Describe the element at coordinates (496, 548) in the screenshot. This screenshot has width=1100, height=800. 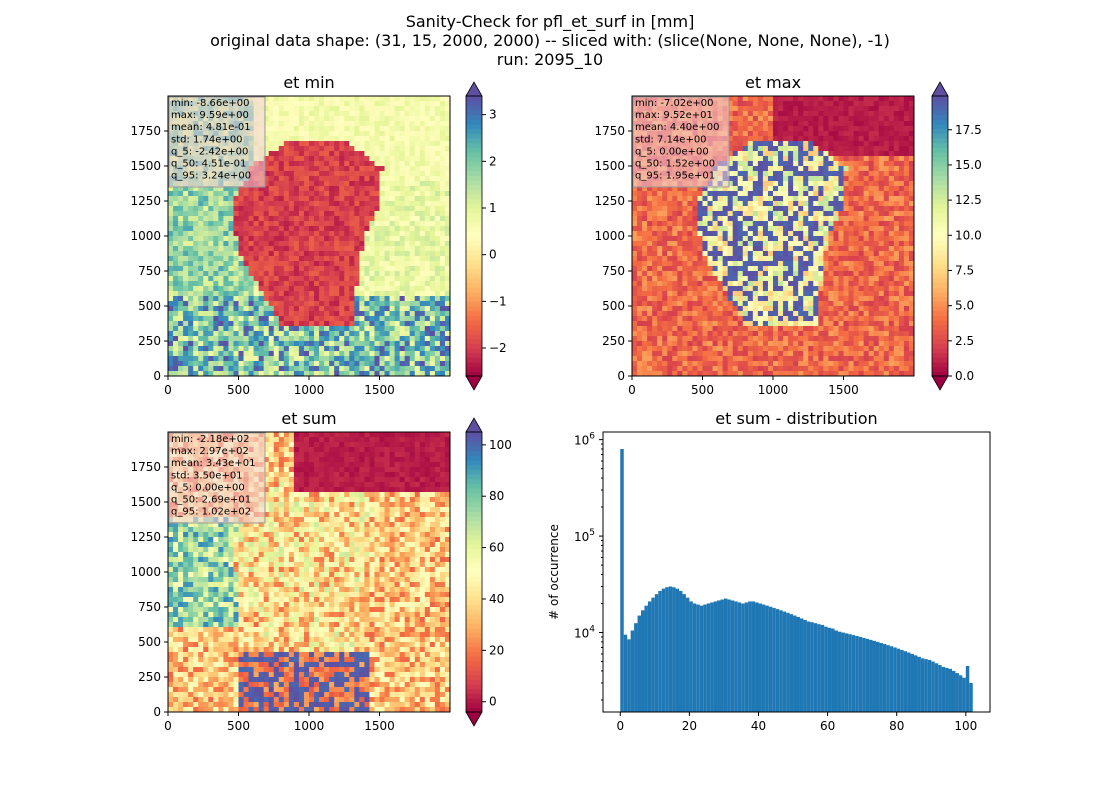
I see `colorbar-tick-label: 60` at that location.